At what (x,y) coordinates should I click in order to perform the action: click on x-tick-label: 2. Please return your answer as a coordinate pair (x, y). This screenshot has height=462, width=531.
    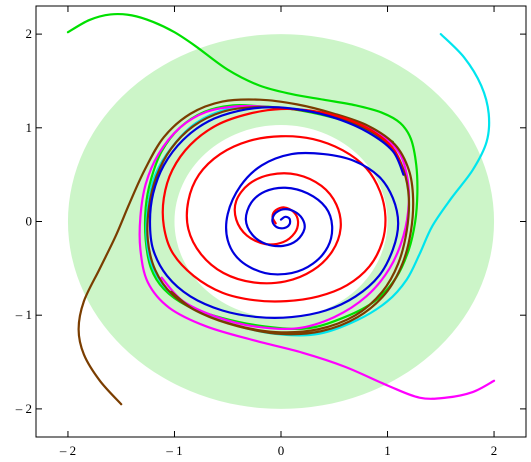
    Looking at the image, I should click on (494, 450).